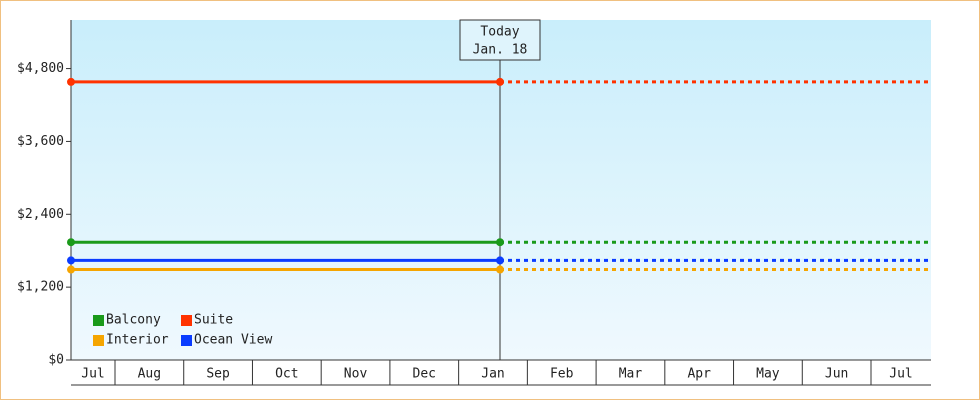 Image resolution: width=980 pixels, height=400 pixels. I want to click on x-tick-label: Feb, so click(562, 374).